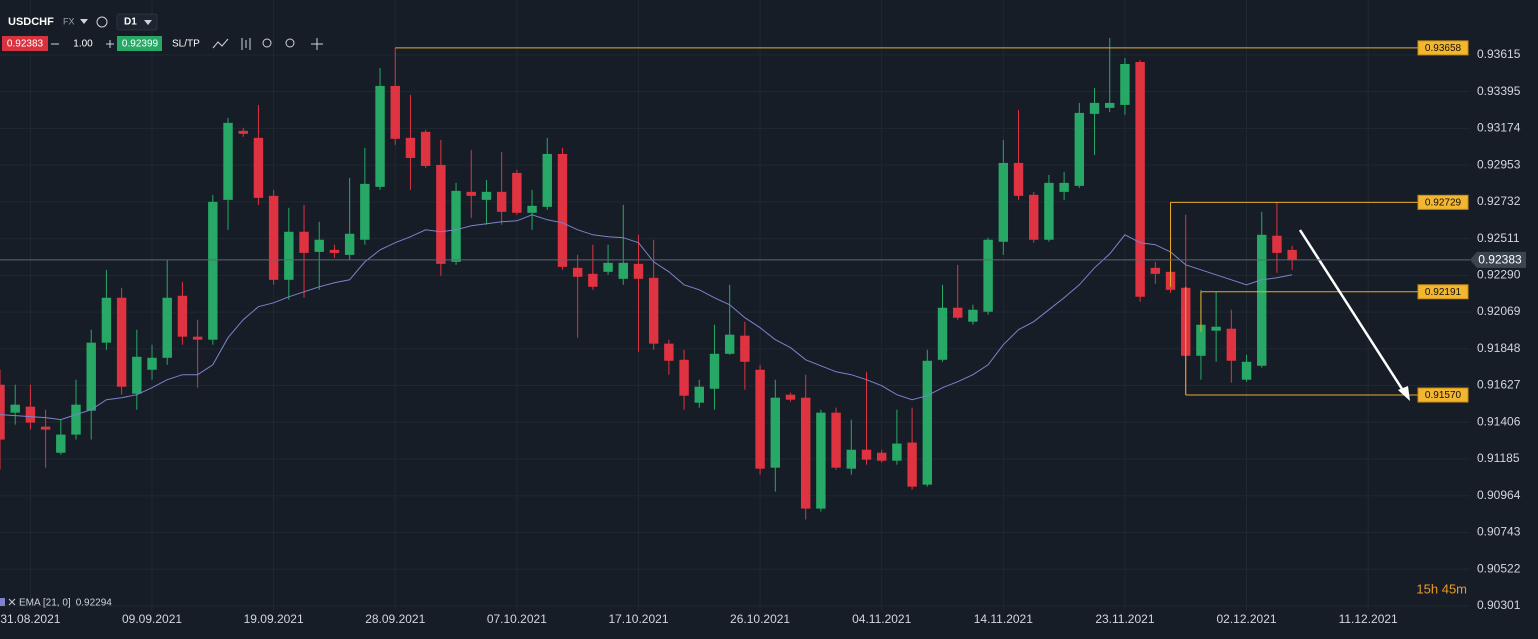  Describe the element at coordinates (1499, 568) in the screenshot. I see `y-tick-label: 0.90522` at that location.